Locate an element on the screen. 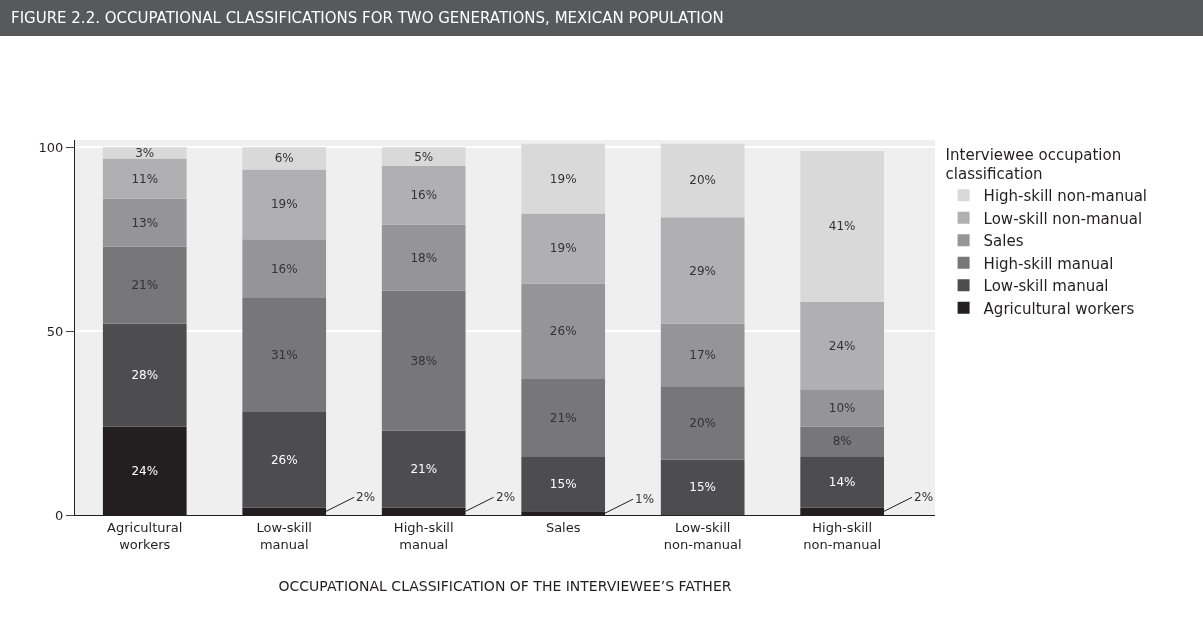  data-label: 41% is located at coordinates (842, 226).